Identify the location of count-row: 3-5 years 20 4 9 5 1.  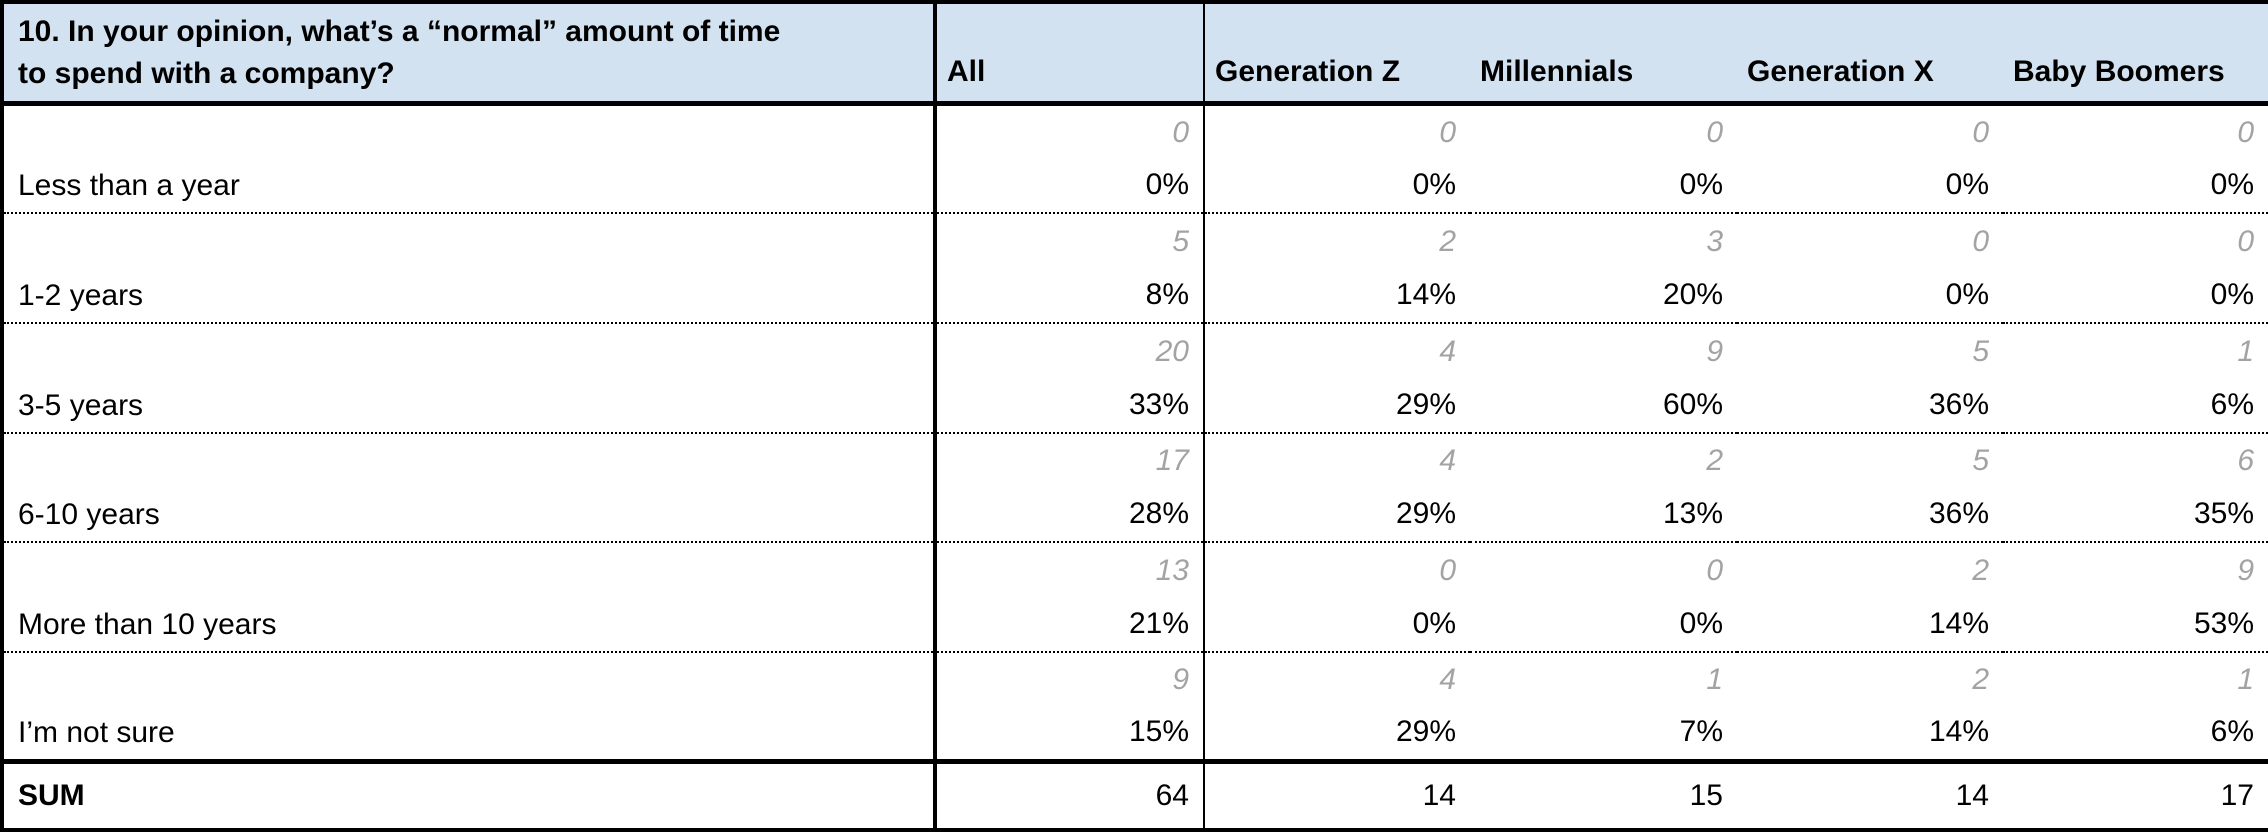
(1135, 378).